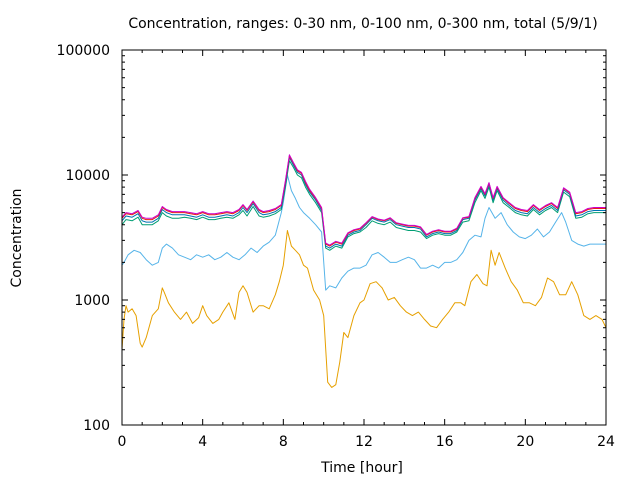  I want to click on x-tick-label: 0, so click(122, 442).